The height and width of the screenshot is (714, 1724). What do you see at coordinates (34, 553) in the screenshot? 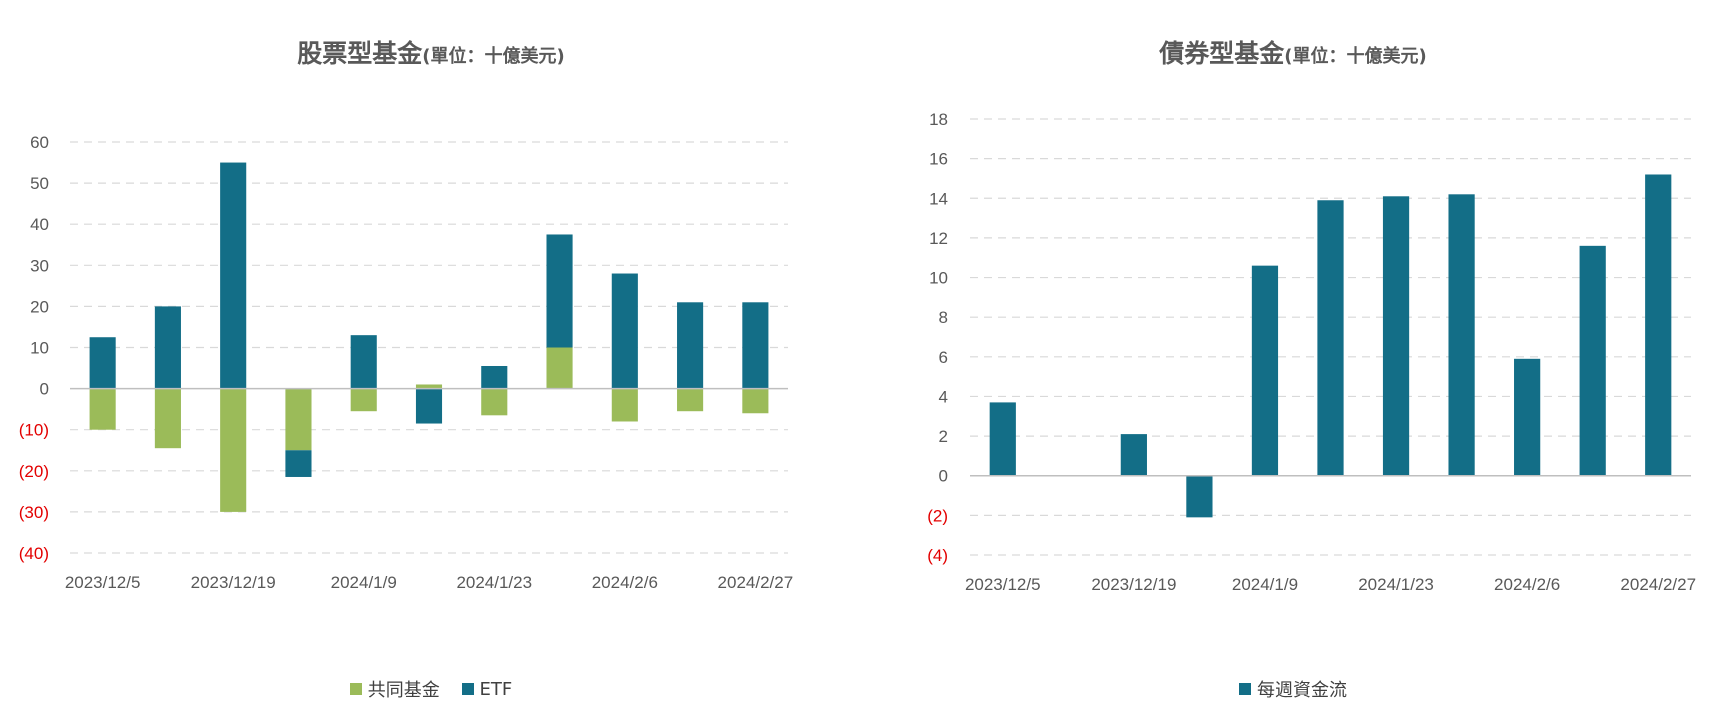
I see `equity-y-tick-label: (40)` at bounding box center [34, 553].